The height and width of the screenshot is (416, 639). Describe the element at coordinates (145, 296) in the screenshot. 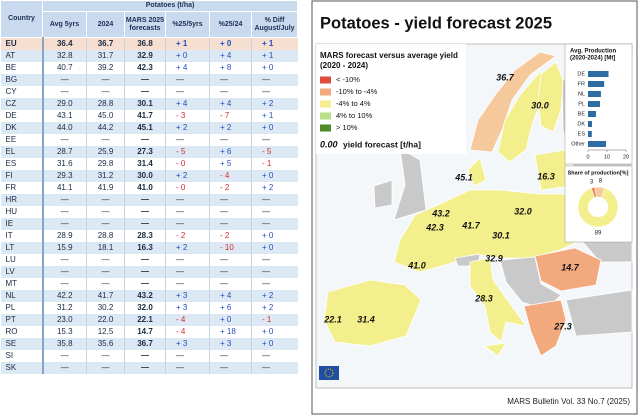

I see `table-cell: 43.2` at that location.